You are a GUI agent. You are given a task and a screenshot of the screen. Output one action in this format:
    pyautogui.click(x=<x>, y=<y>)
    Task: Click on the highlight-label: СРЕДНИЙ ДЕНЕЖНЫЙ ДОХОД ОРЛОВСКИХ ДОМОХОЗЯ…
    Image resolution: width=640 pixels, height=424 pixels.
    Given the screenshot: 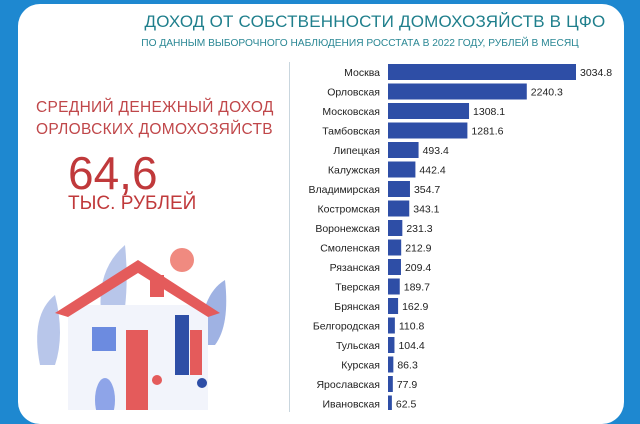 What is the action you would take?
    pyautogui.click(x=155, y=119)
    